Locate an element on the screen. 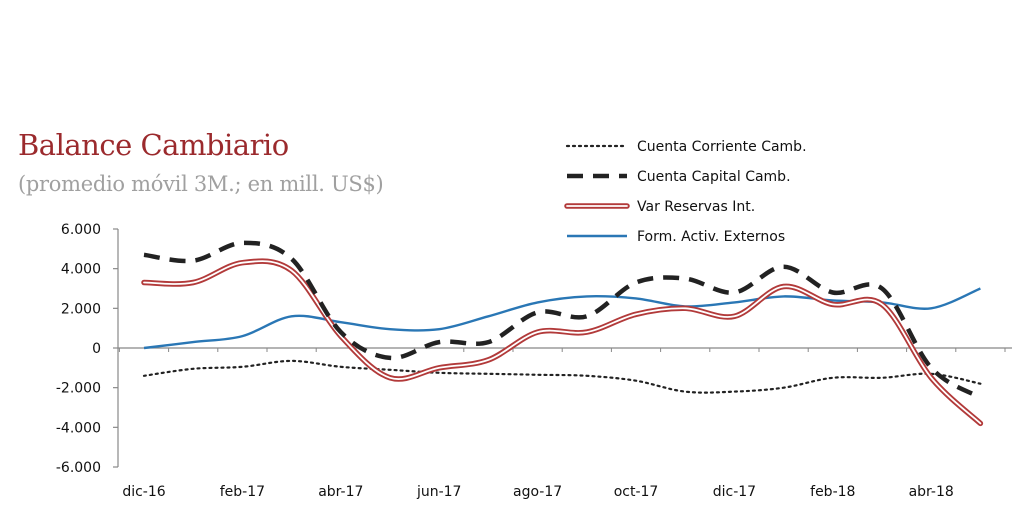  legend-label-form-activ-externos: Form. Activ. Externos is located at coordinates (711, 237).